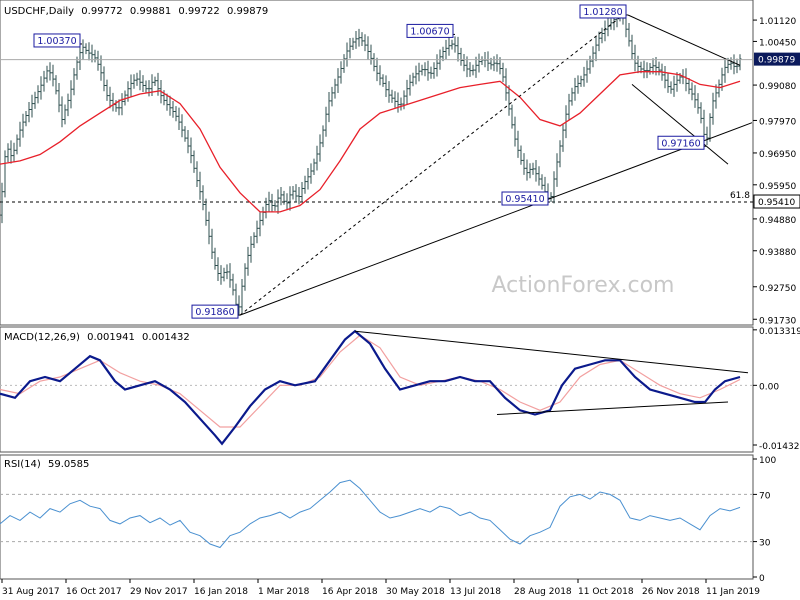  I want to click on fib-level-label: 61.8, so click(740, 196).